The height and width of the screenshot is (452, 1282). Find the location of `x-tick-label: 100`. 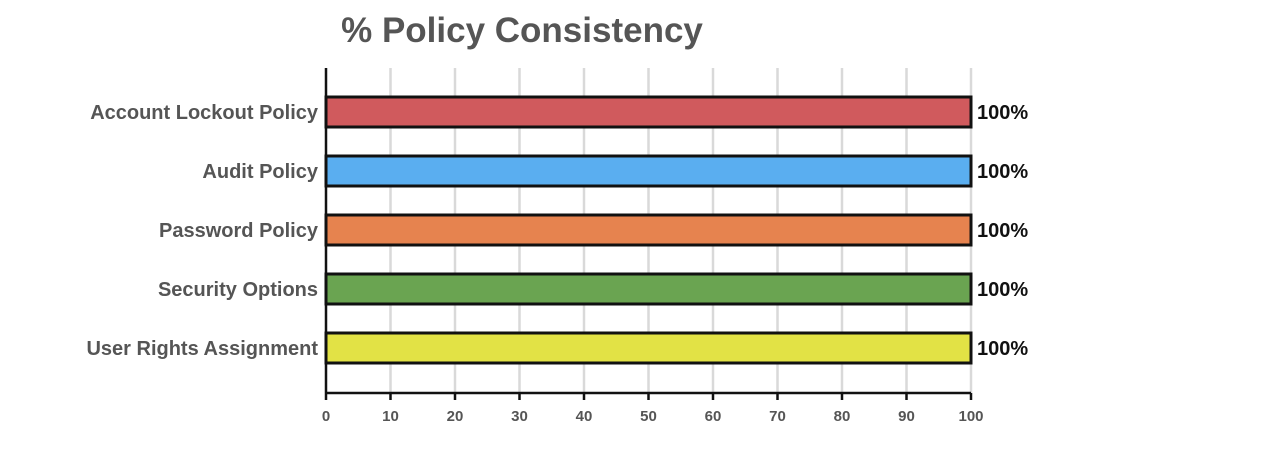

x-tick-label: 100 is located at coordinates (970, 416).